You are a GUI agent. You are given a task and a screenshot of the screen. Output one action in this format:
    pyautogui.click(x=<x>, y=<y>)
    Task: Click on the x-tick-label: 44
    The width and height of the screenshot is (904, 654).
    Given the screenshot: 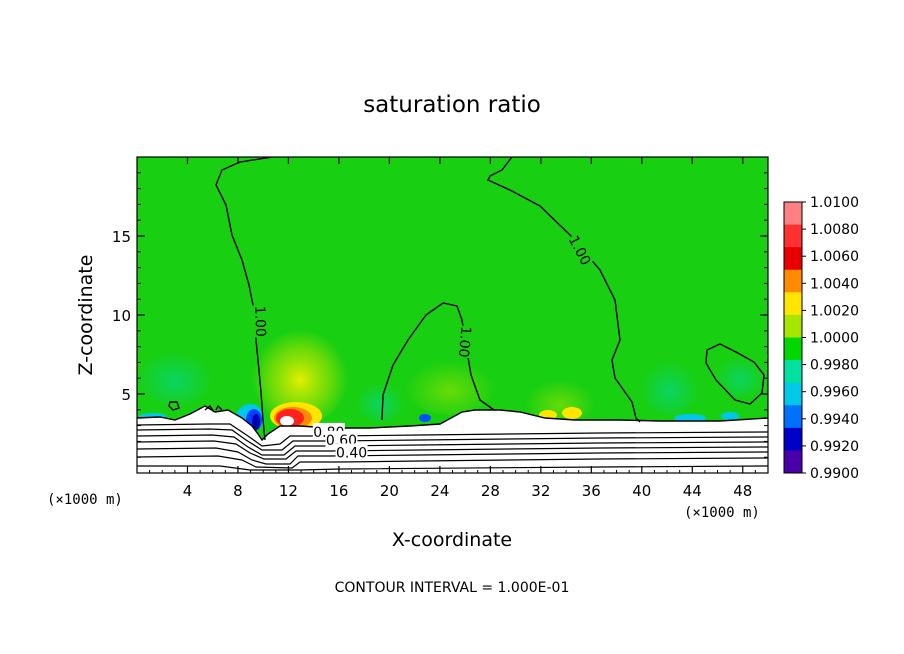 What is the action you would take?
    pyautogui.click(x=692, y=491)
    